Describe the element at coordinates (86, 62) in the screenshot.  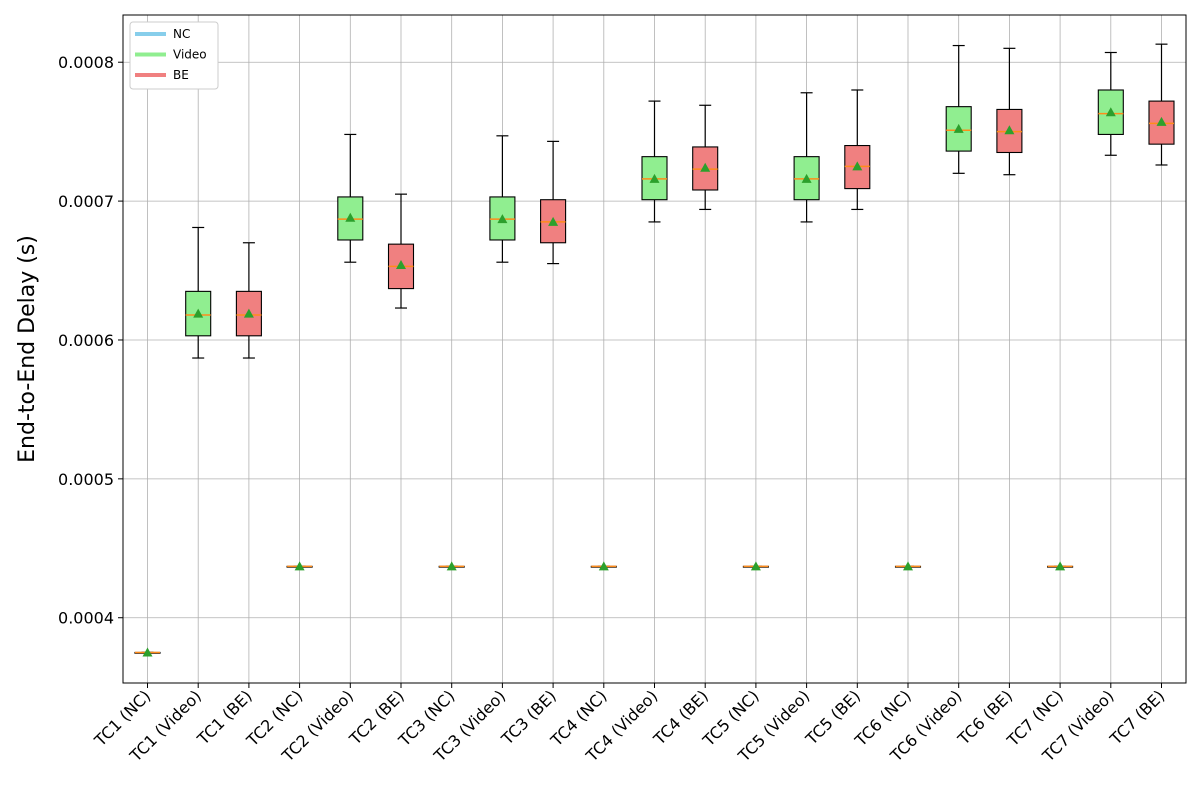
I see `y-tick-label: 0.0008` at that location.